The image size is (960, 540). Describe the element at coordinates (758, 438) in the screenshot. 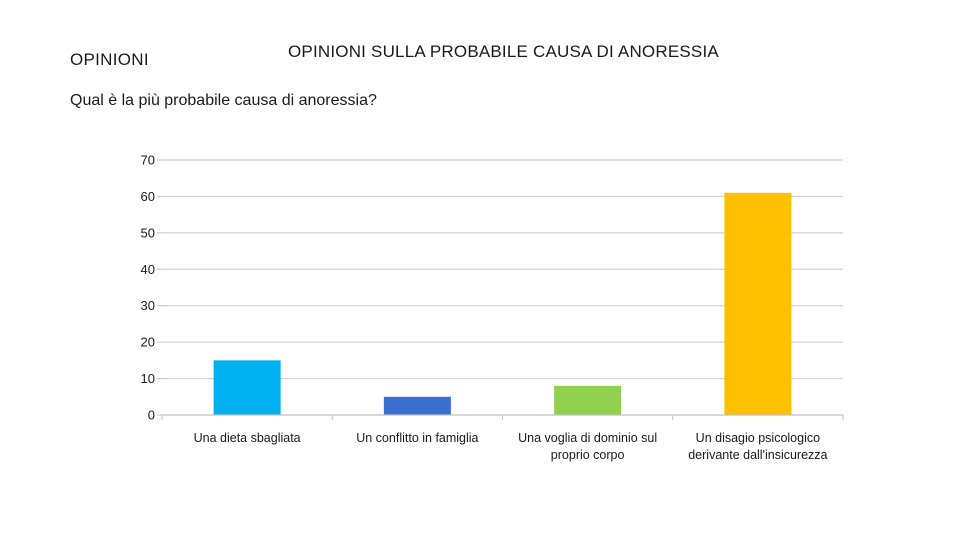

I see `category-label: Un disagio psicologico` at that location.